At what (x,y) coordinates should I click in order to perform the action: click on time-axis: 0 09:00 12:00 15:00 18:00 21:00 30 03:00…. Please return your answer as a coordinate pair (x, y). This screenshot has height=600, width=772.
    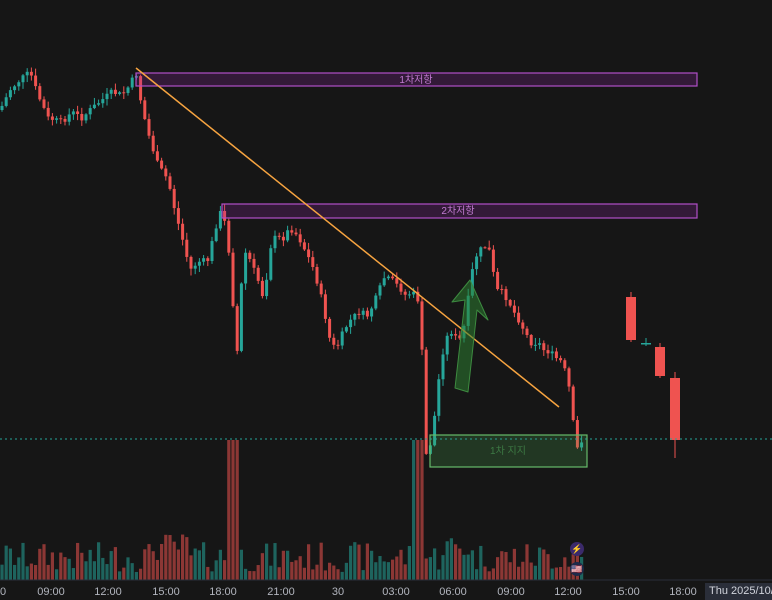
    Looking at the image, I should click on (348, 592).